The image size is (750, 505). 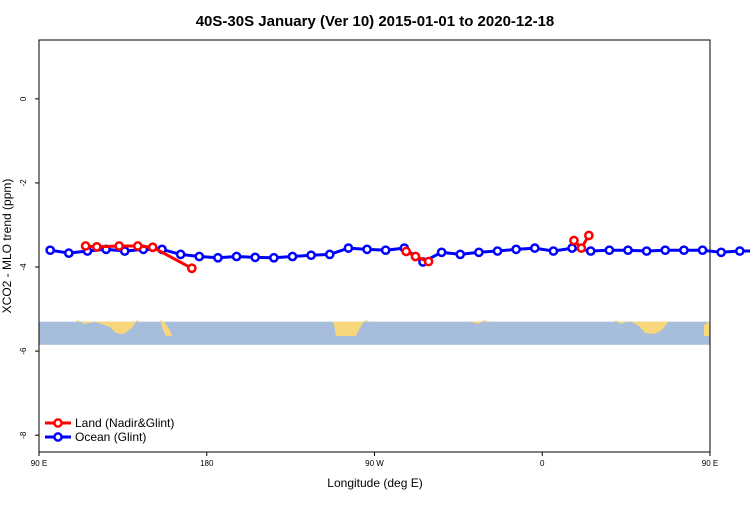 What do you see at coordinates (207, 463) in the screenshot?
I see `x-tick-label: 180` at bounding box center [207, 463].